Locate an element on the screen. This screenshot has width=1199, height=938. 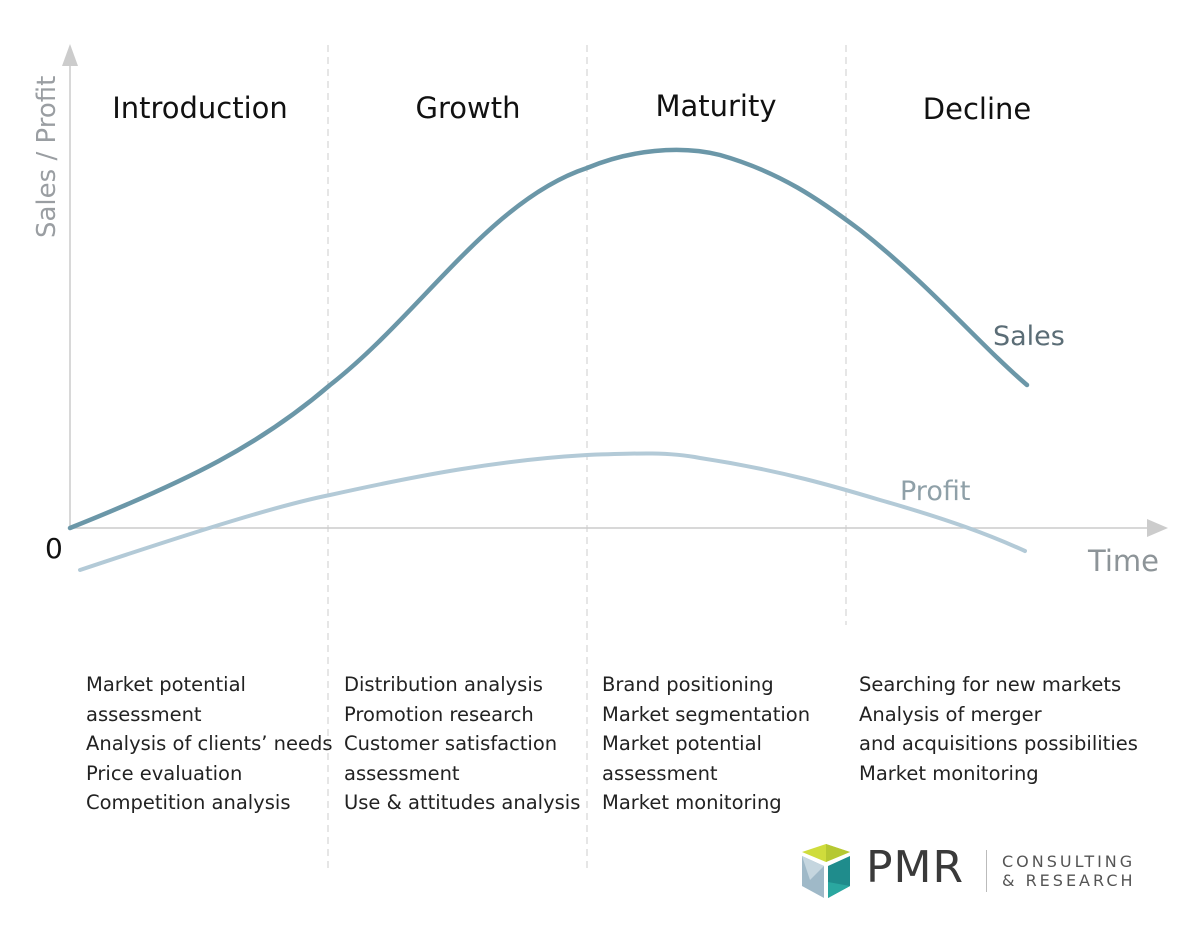
activity-line: Customer satisfaction is located at coordinates (451, 744).